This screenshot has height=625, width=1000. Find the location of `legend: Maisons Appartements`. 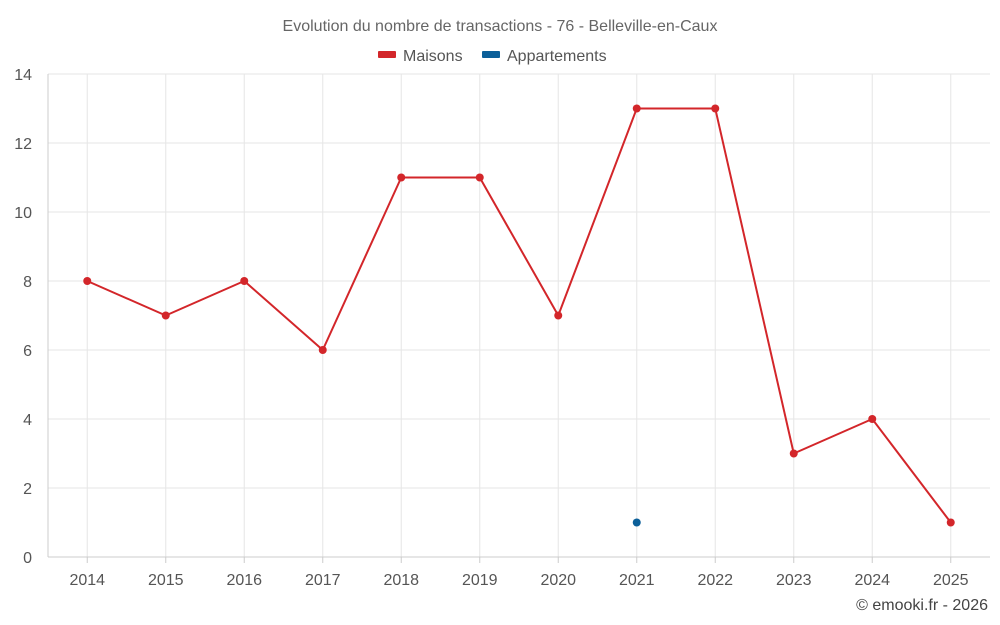

legend: Maisons Appartements is located at coordinates (492, 56).